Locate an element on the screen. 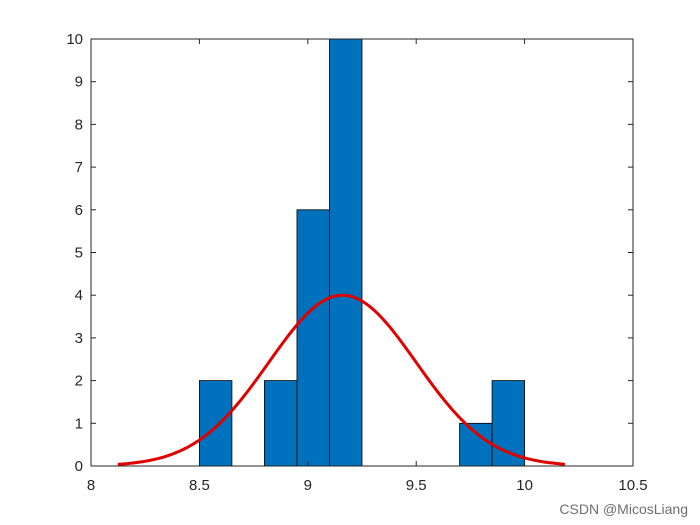 The width and height of the screenshot is (700, 525). watermark-text: CSDN @MicosLiang is located at coordinates (623, 509).